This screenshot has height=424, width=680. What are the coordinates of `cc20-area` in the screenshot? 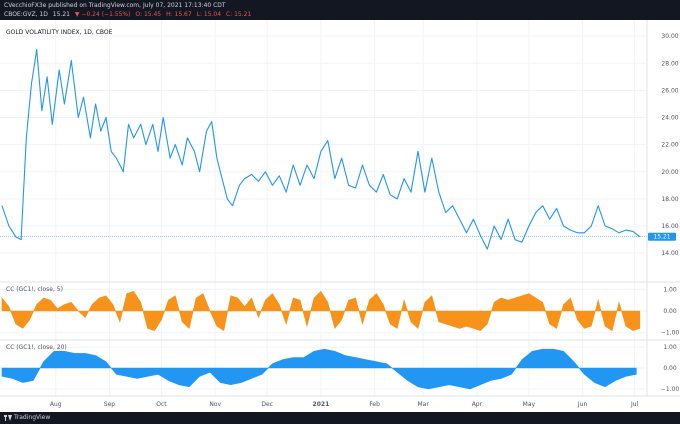 It's located at (319, 369).